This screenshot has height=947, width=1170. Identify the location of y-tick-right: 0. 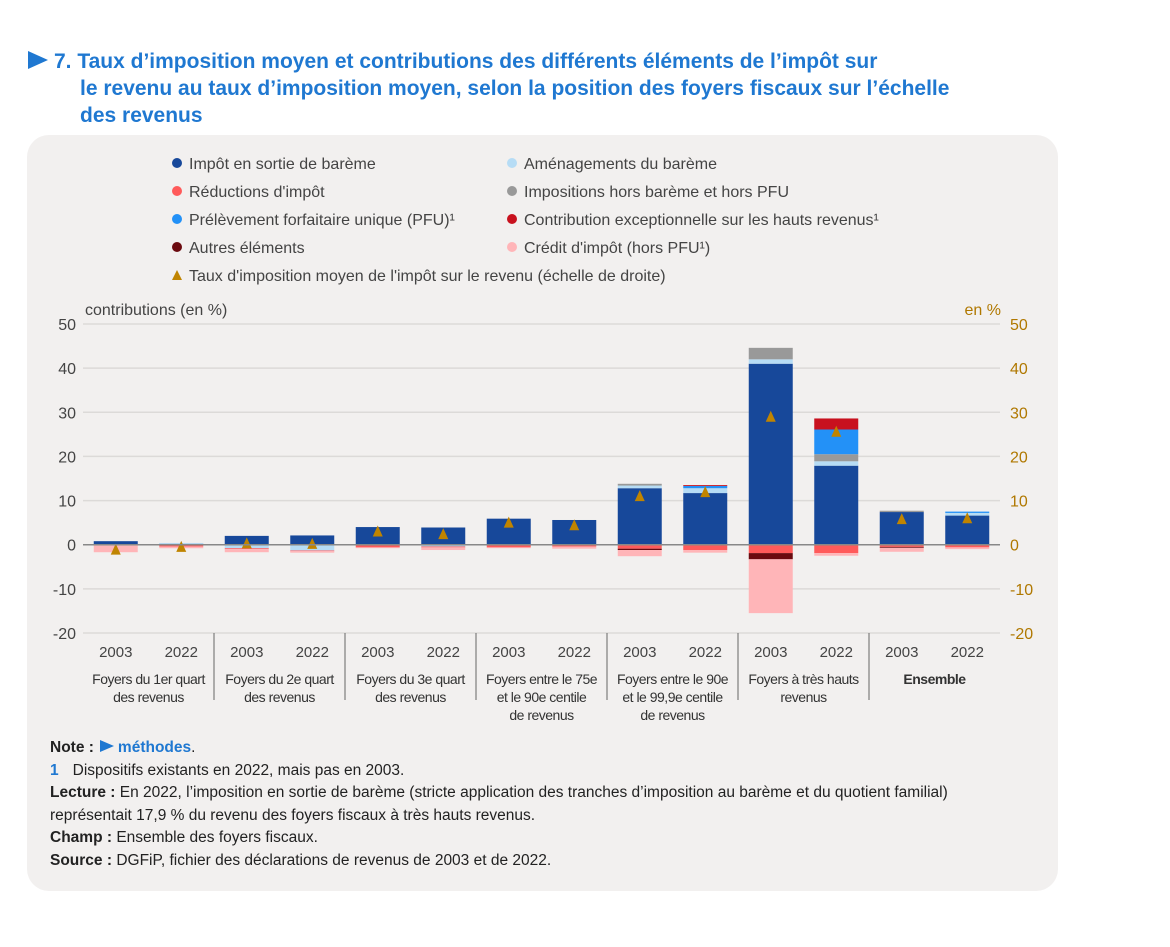
(1014, 546).